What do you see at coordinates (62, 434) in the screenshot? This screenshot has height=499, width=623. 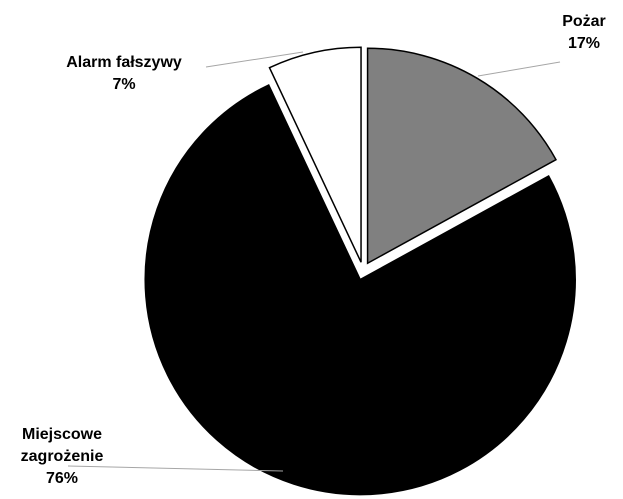 I see `data-label-category: Miejscowe` at bounding box center [62, 434].